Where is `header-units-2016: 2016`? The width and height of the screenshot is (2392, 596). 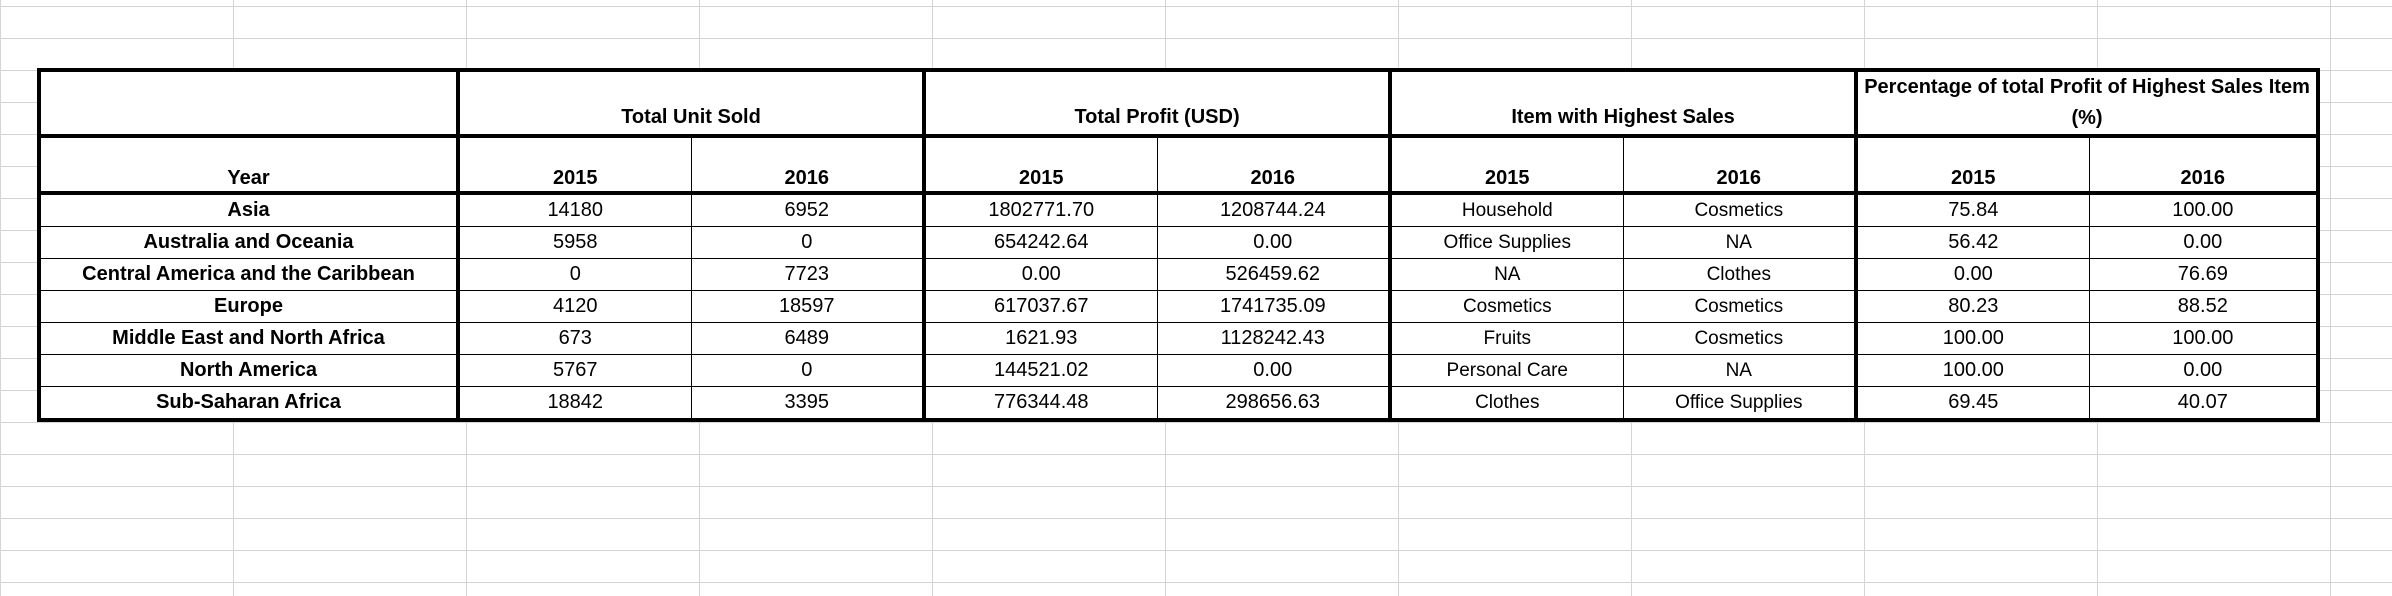
header-units-2016: 2016 is located at coordinates (808, 165).